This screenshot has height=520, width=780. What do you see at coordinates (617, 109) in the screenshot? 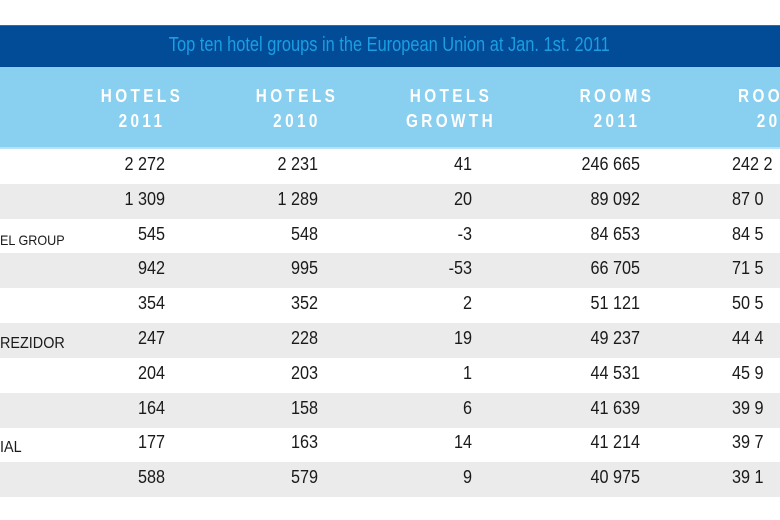
I see `header-rooms-2011: ROOMS 2011` at bounding box center [617, 109].